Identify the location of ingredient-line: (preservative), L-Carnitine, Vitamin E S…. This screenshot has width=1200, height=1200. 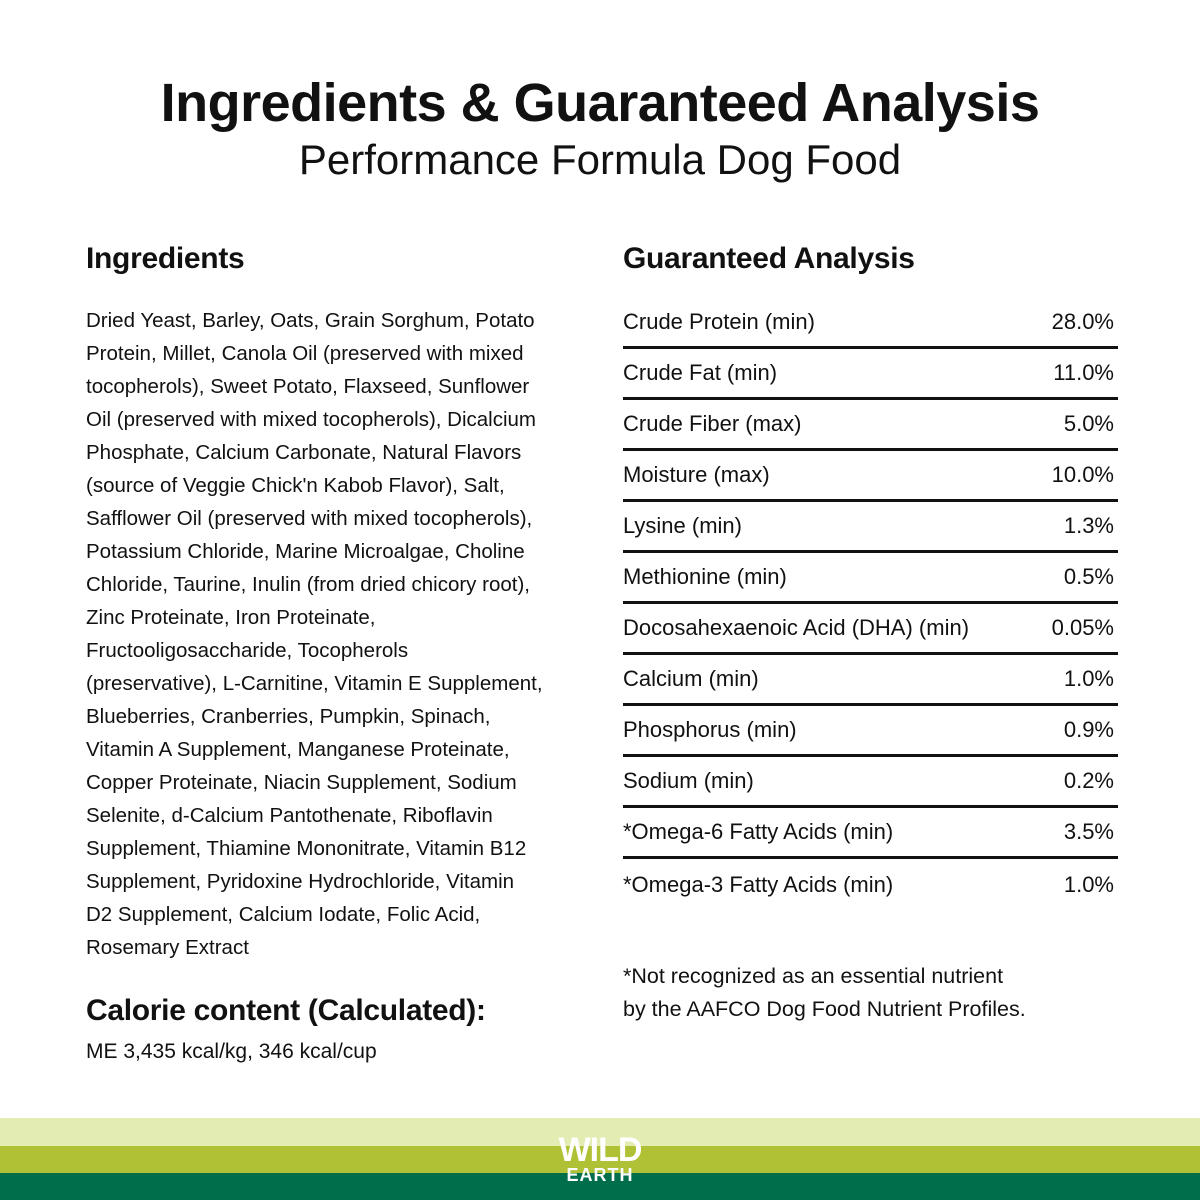
(314, 683).